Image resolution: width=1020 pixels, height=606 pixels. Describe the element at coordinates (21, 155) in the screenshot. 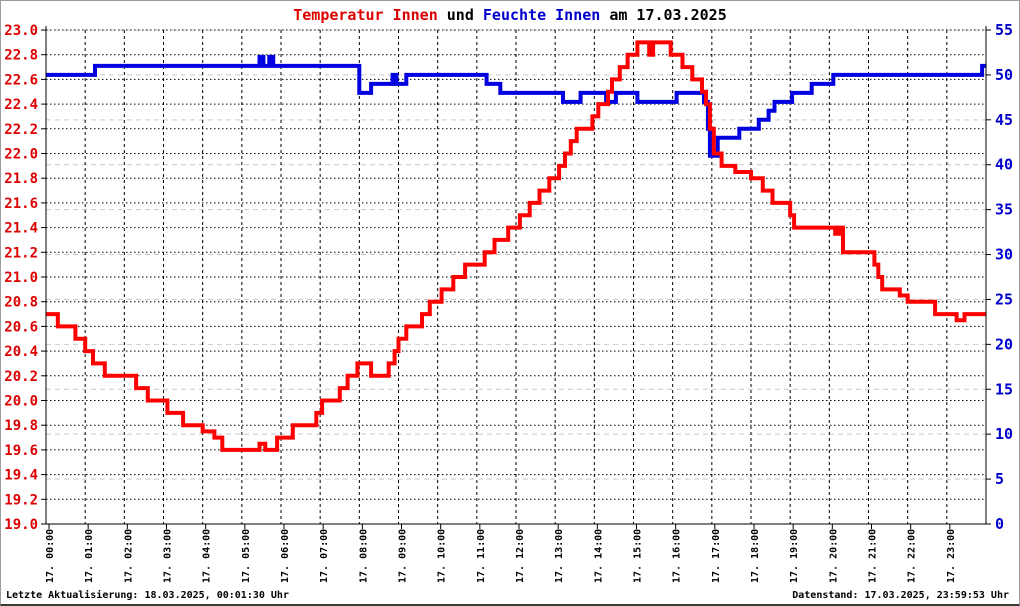

I see `left-axis-tick-label: 22.0` at that location.